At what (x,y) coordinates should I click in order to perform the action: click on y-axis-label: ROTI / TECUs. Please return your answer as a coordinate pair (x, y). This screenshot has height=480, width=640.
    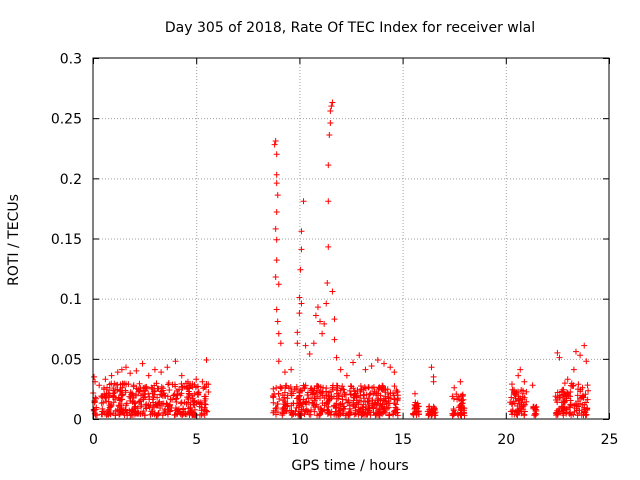
    Looking at the image, I should click on (14, 240).